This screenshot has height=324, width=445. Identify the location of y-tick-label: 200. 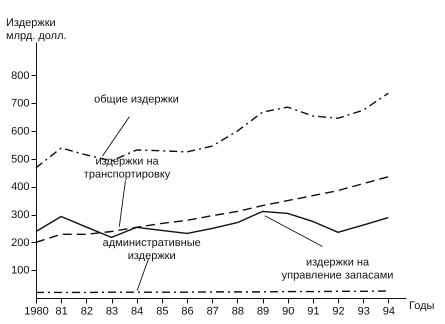
(20, 242).